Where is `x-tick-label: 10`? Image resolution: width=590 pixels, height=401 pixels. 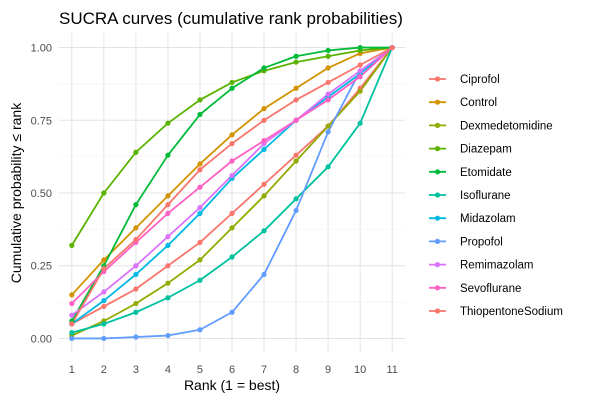
x-tick-label: 10 is located at coordinates (360, 370).